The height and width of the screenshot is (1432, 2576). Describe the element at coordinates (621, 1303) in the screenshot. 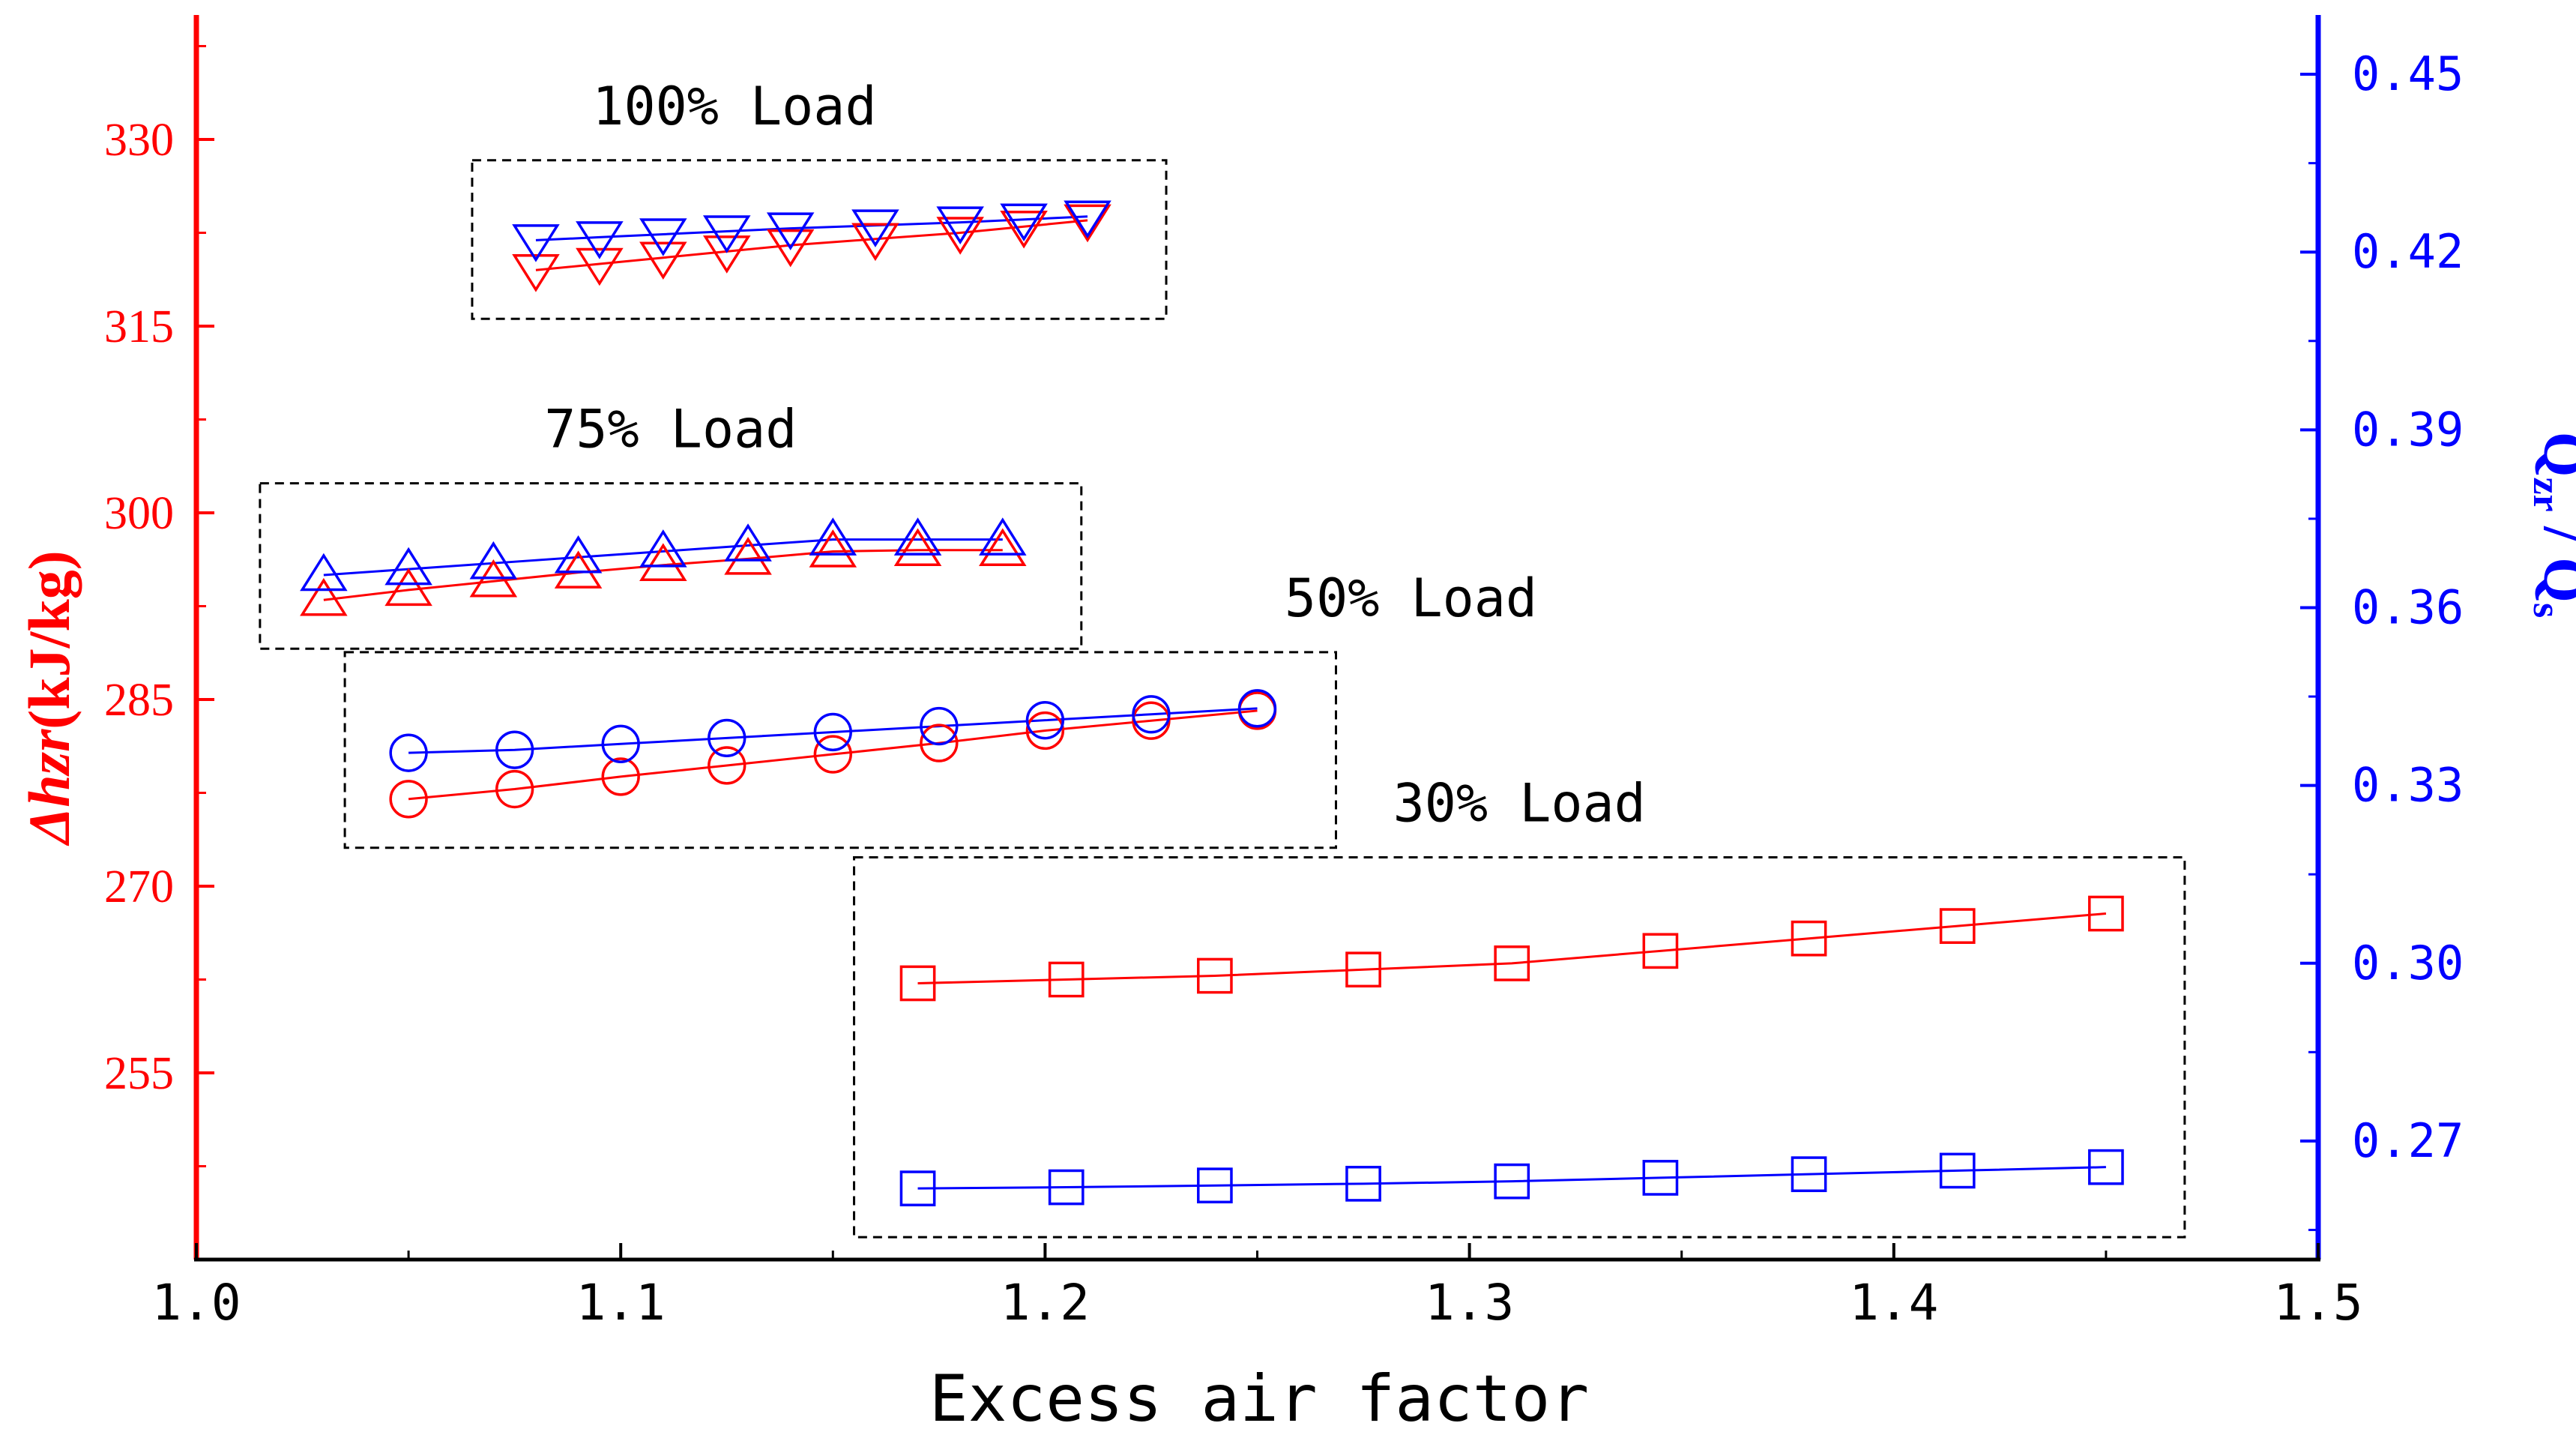

I see `x-tick-label: 1.1` at that location.